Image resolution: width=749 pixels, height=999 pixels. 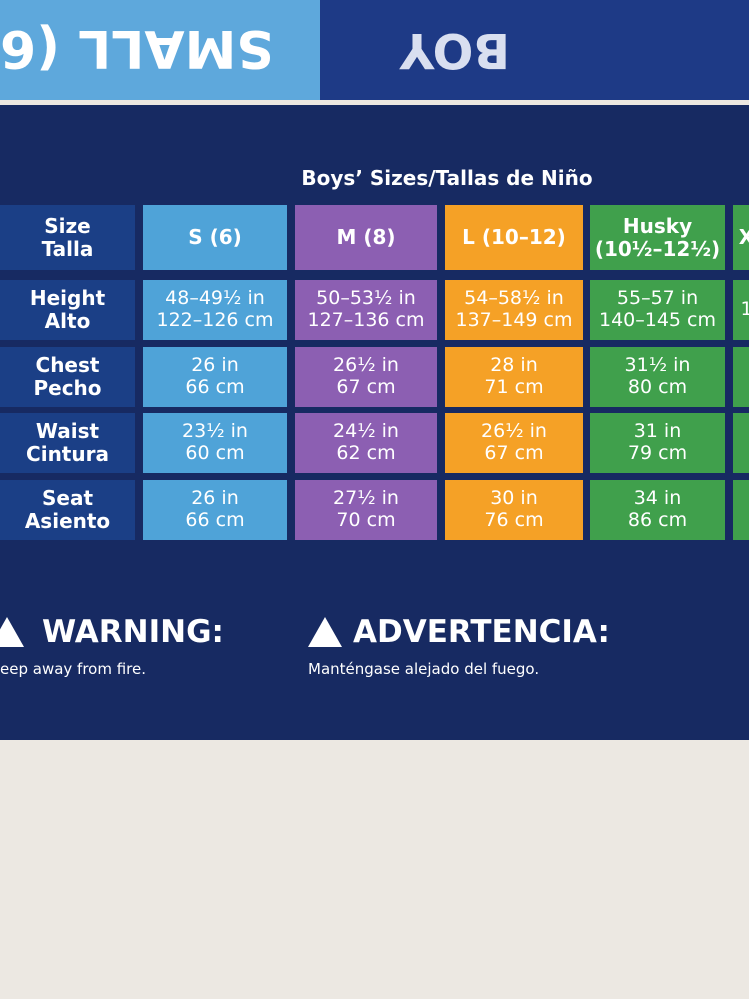 I want to click on cell-line: Alto, so click(x=67, y=321).